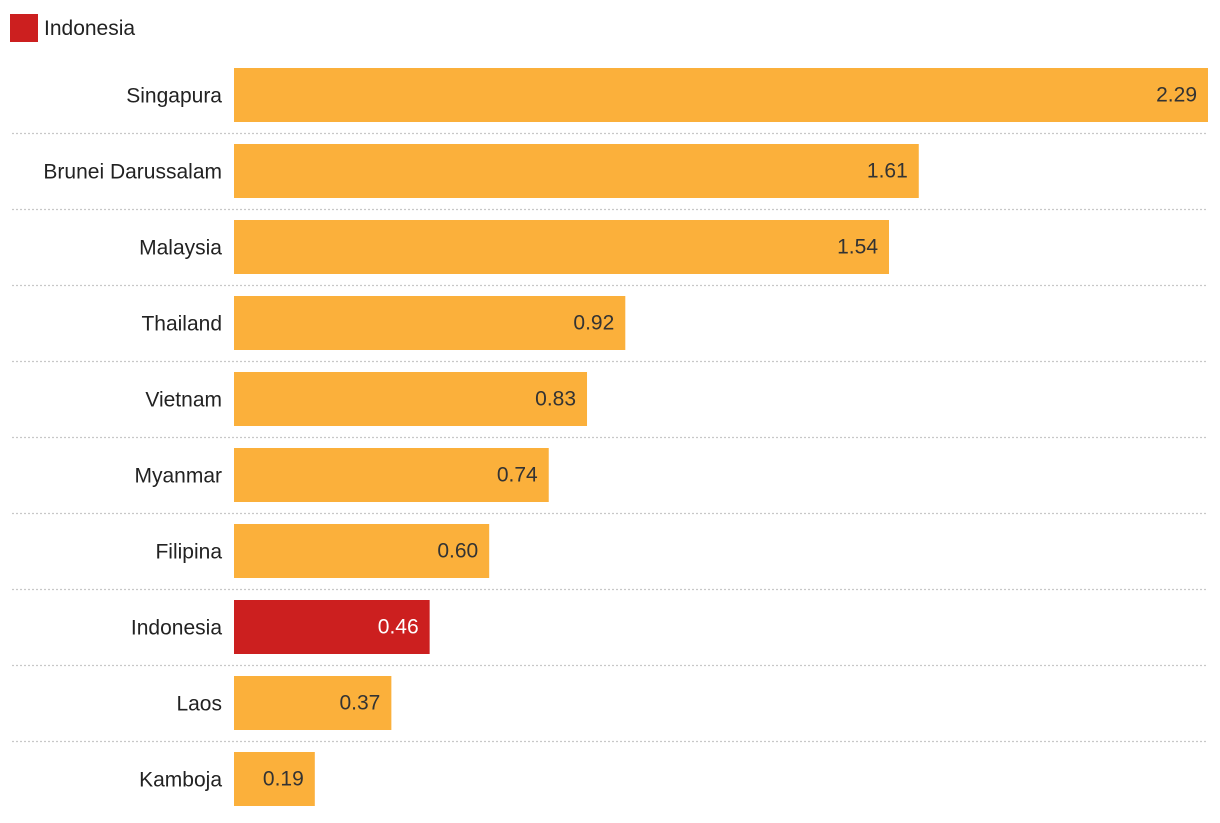 The width and height of the screenshot is (1220, 823). Describe the element at coordinates (430, 323) in the screenshot. I see `bar-thailand` at that location.